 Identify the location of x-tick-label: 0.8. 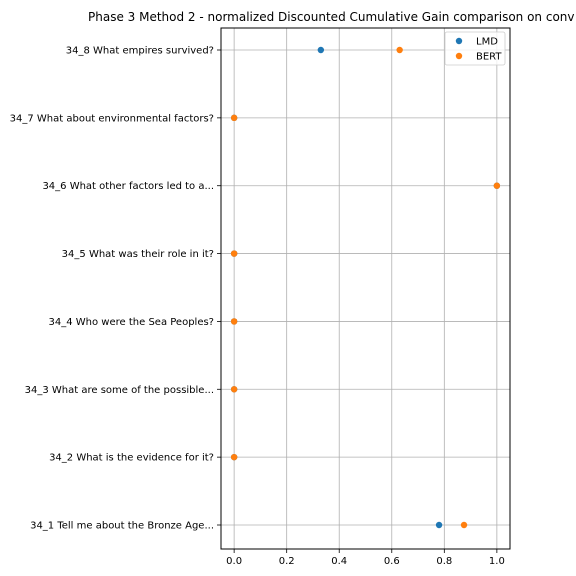
(444, 561).